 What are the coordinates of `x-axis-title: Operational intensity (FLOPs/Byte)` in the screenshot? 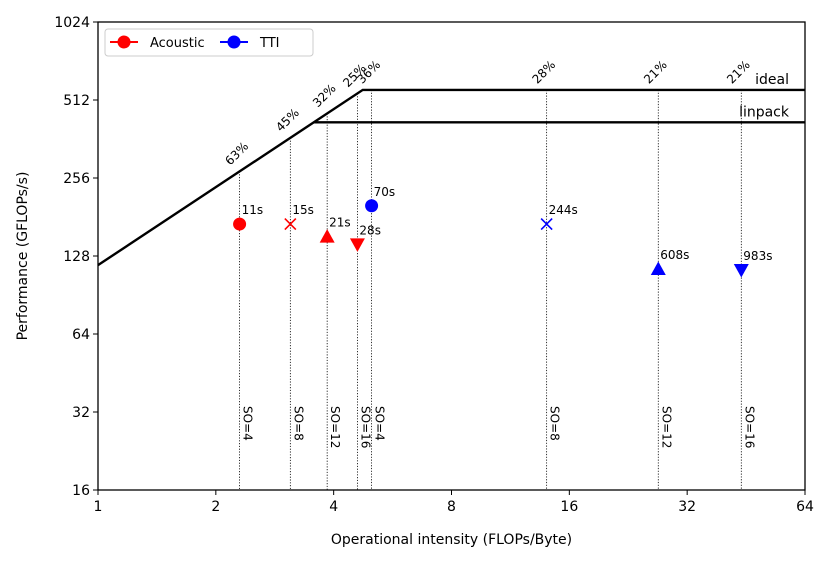 It's located at (451, 540).